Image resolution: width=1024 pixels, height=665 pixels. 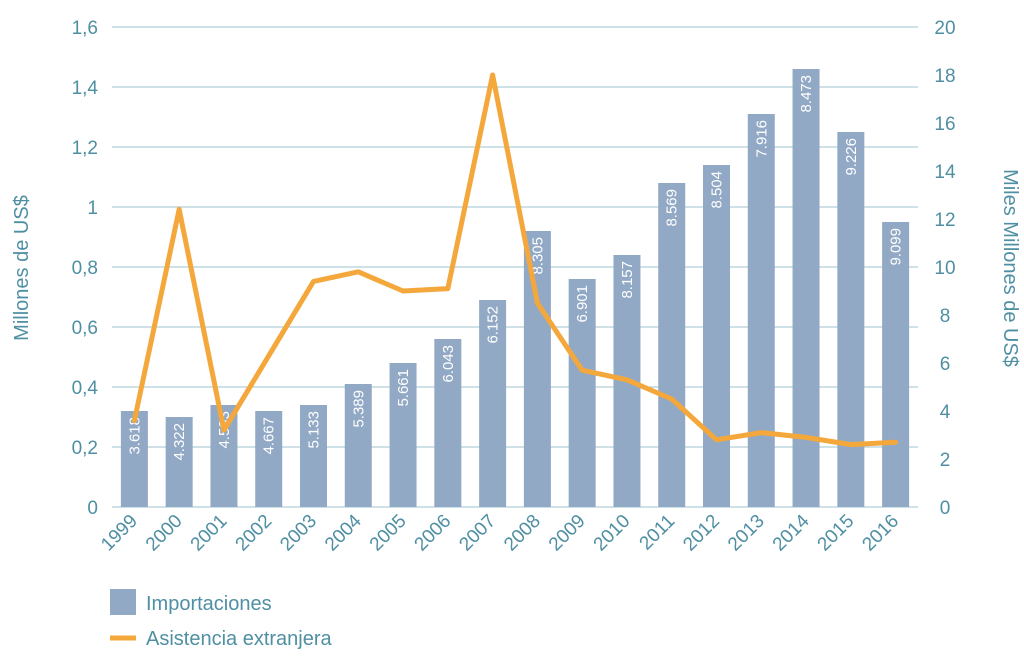 What do you see at coordinates (433, 533) in the screenshot?
I see `x-tick-label: 2006` at bounding box center [433, 533].